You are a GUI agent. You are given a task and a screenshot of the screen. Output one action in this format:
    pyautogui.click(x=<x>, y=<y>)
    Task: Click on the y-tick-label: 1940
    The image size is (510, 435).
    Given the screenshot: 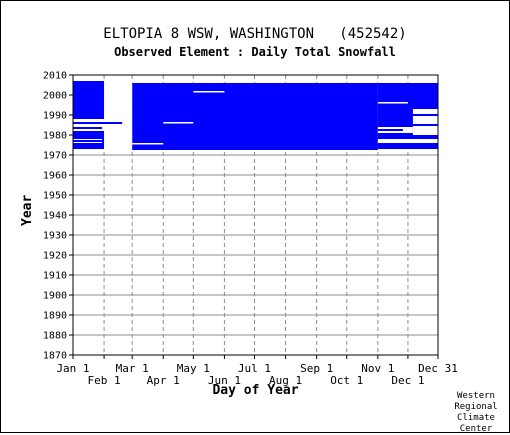 What is the action you would take?
    pyautogui.click(x=55, y=216)
    